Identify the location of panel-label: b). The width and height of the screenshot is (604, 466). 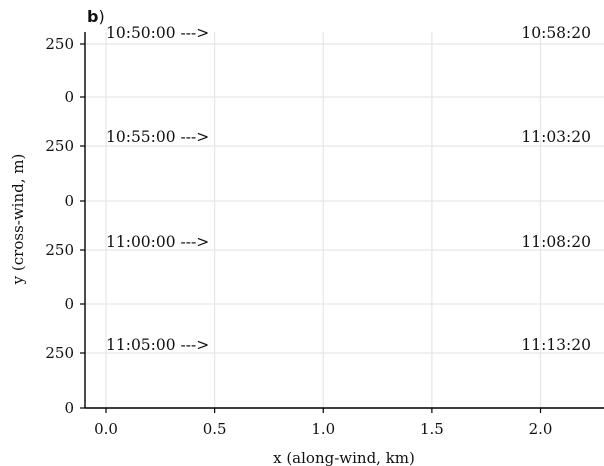
(96, 16).